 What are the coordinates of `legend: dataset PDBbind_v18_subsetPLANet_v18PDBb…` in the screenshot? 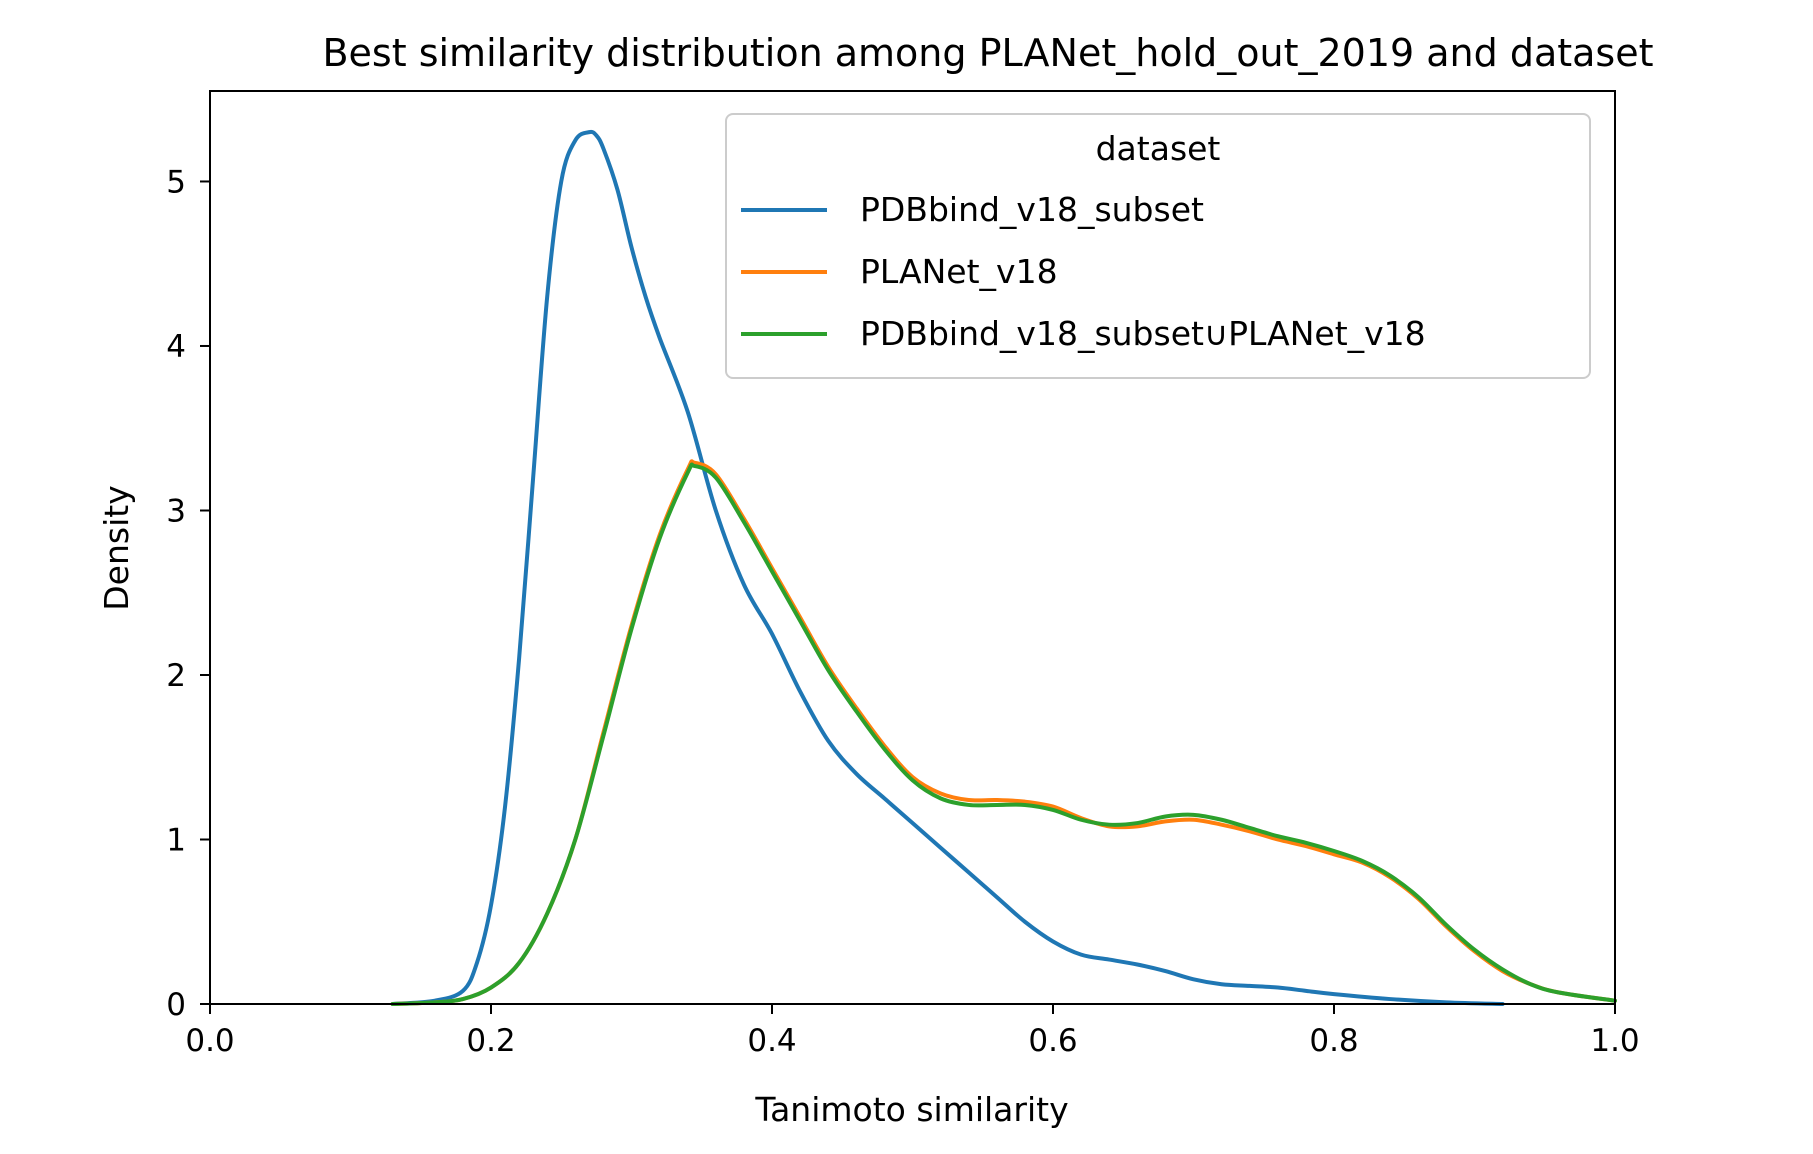 It's located at (1158, 246).